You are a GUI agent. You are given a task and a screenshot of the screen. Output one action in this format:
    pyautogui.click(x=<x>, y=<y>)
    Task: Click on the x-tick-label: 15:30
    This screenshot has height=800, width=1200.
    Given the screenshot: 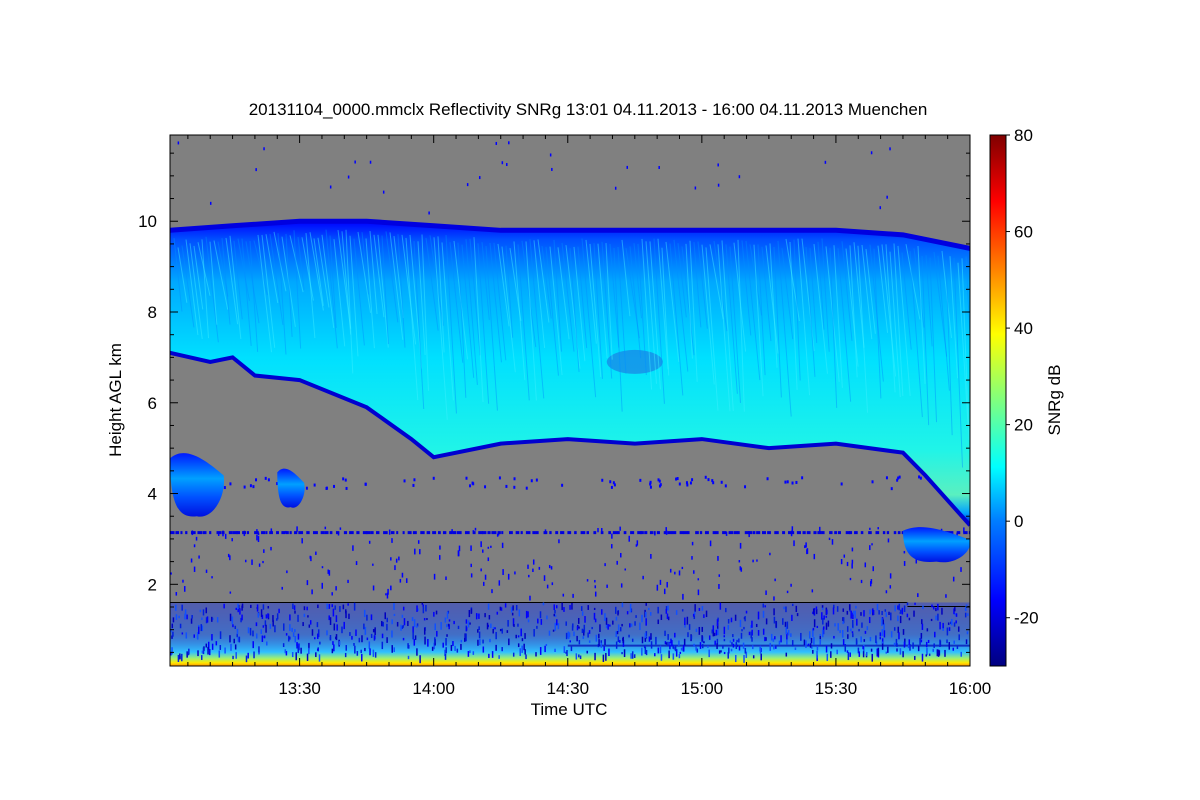 What is the action you would take?
    pyautogui.click(x=836, y=688)
    